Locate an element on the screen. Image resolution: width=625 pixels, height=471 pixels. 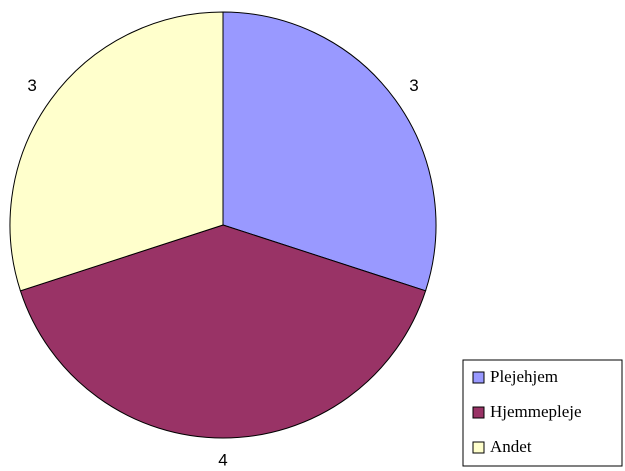
data-label: 4 is located at coordinates (222, 459).